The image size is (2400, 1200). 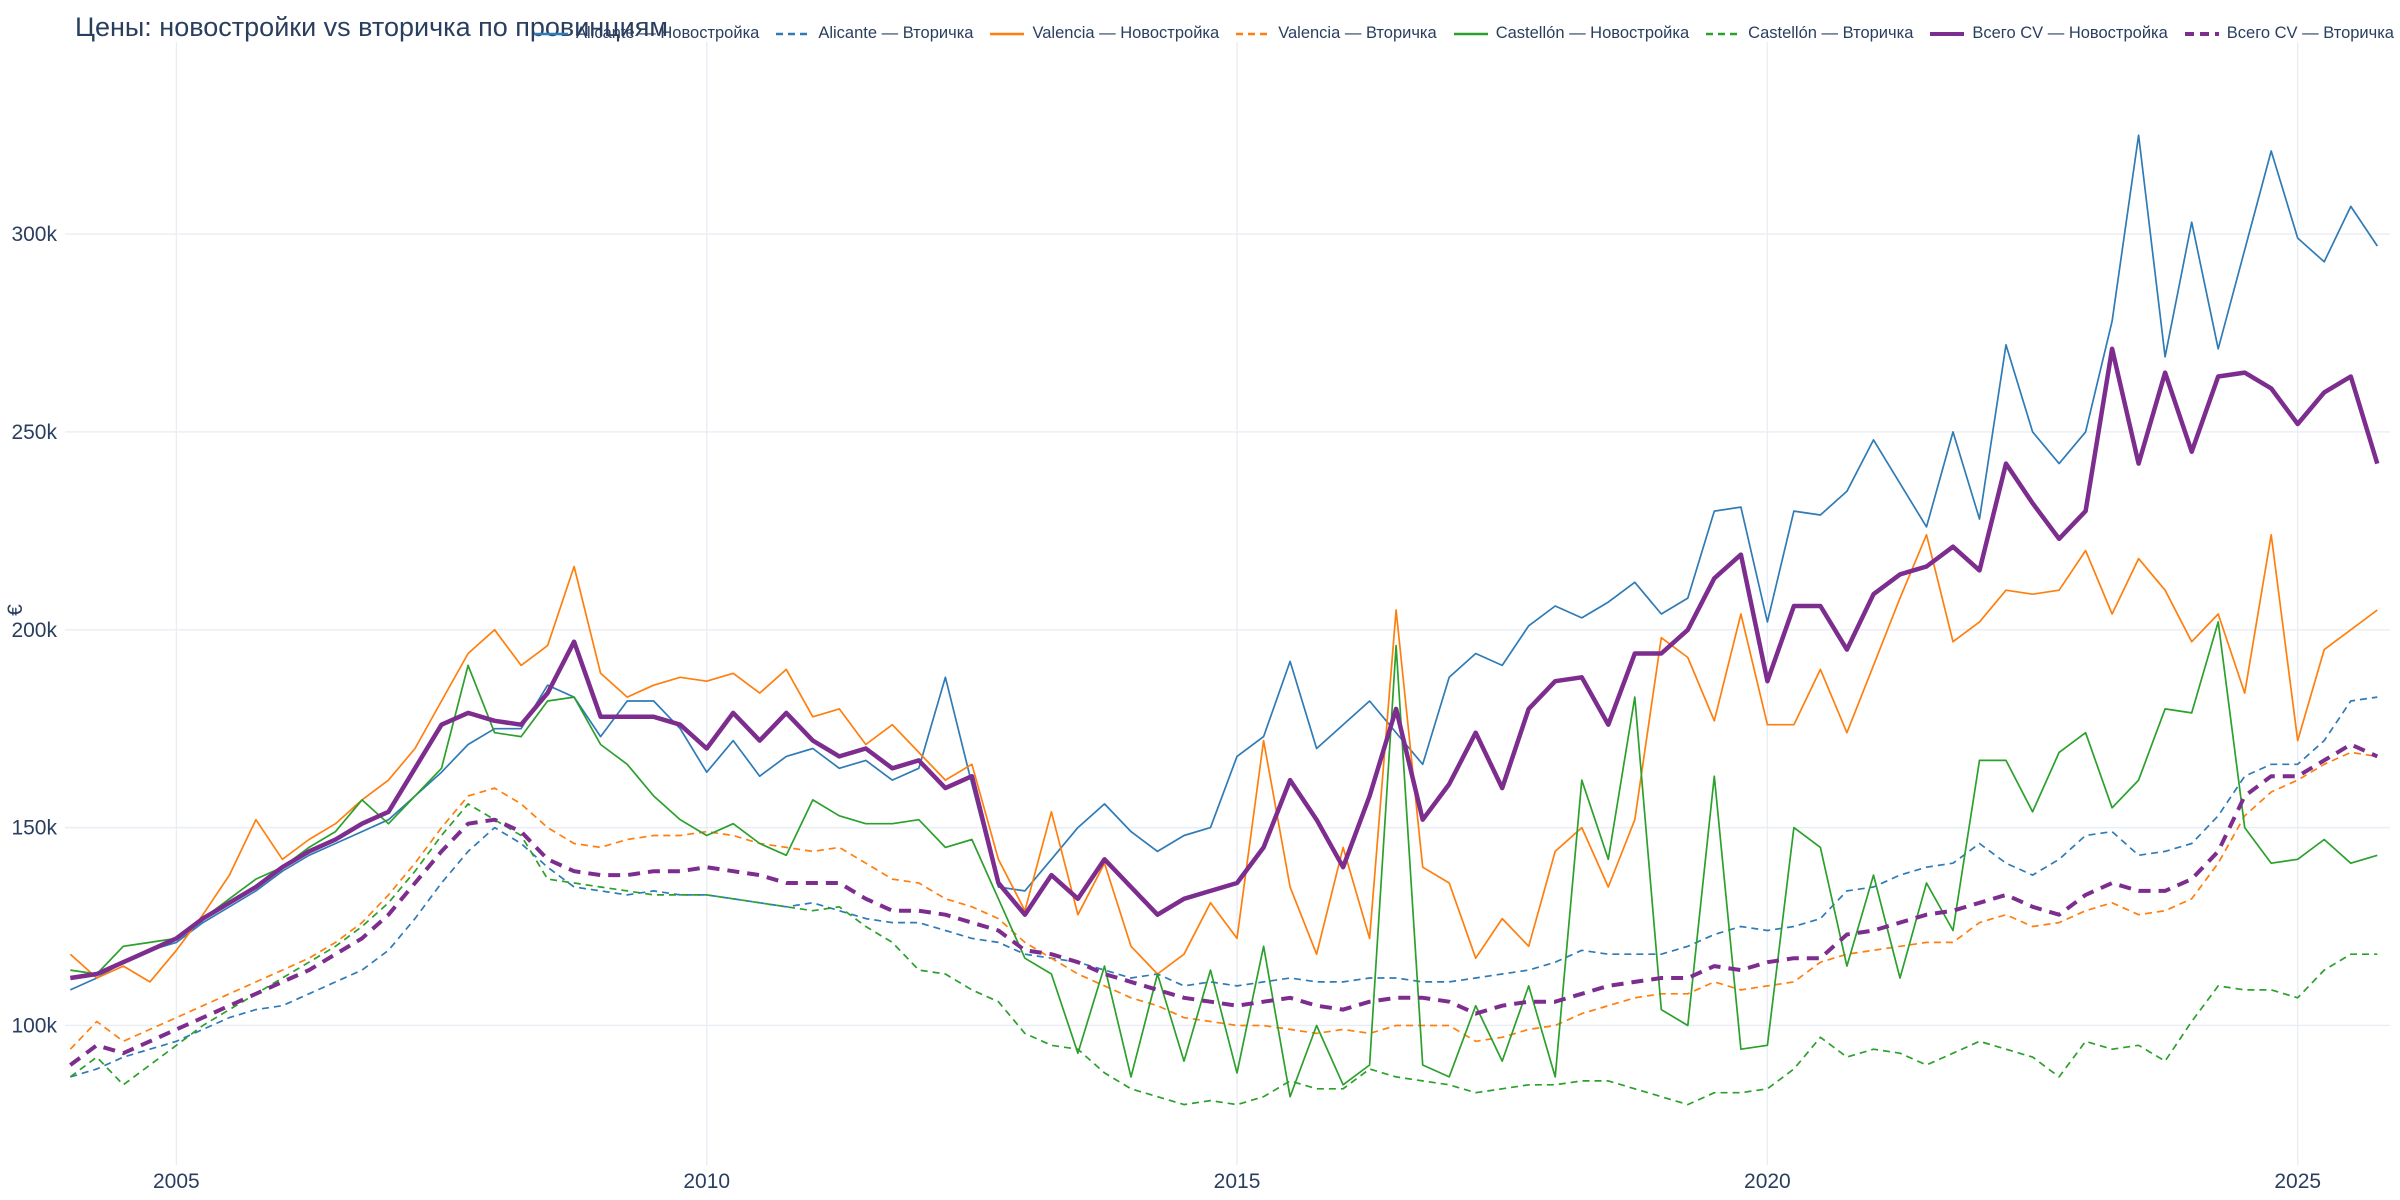 What do you see at coordinates (34, 1025) in the screenshot?
I see `y-tick-label: 100k` at bounding box center [34, 1025].